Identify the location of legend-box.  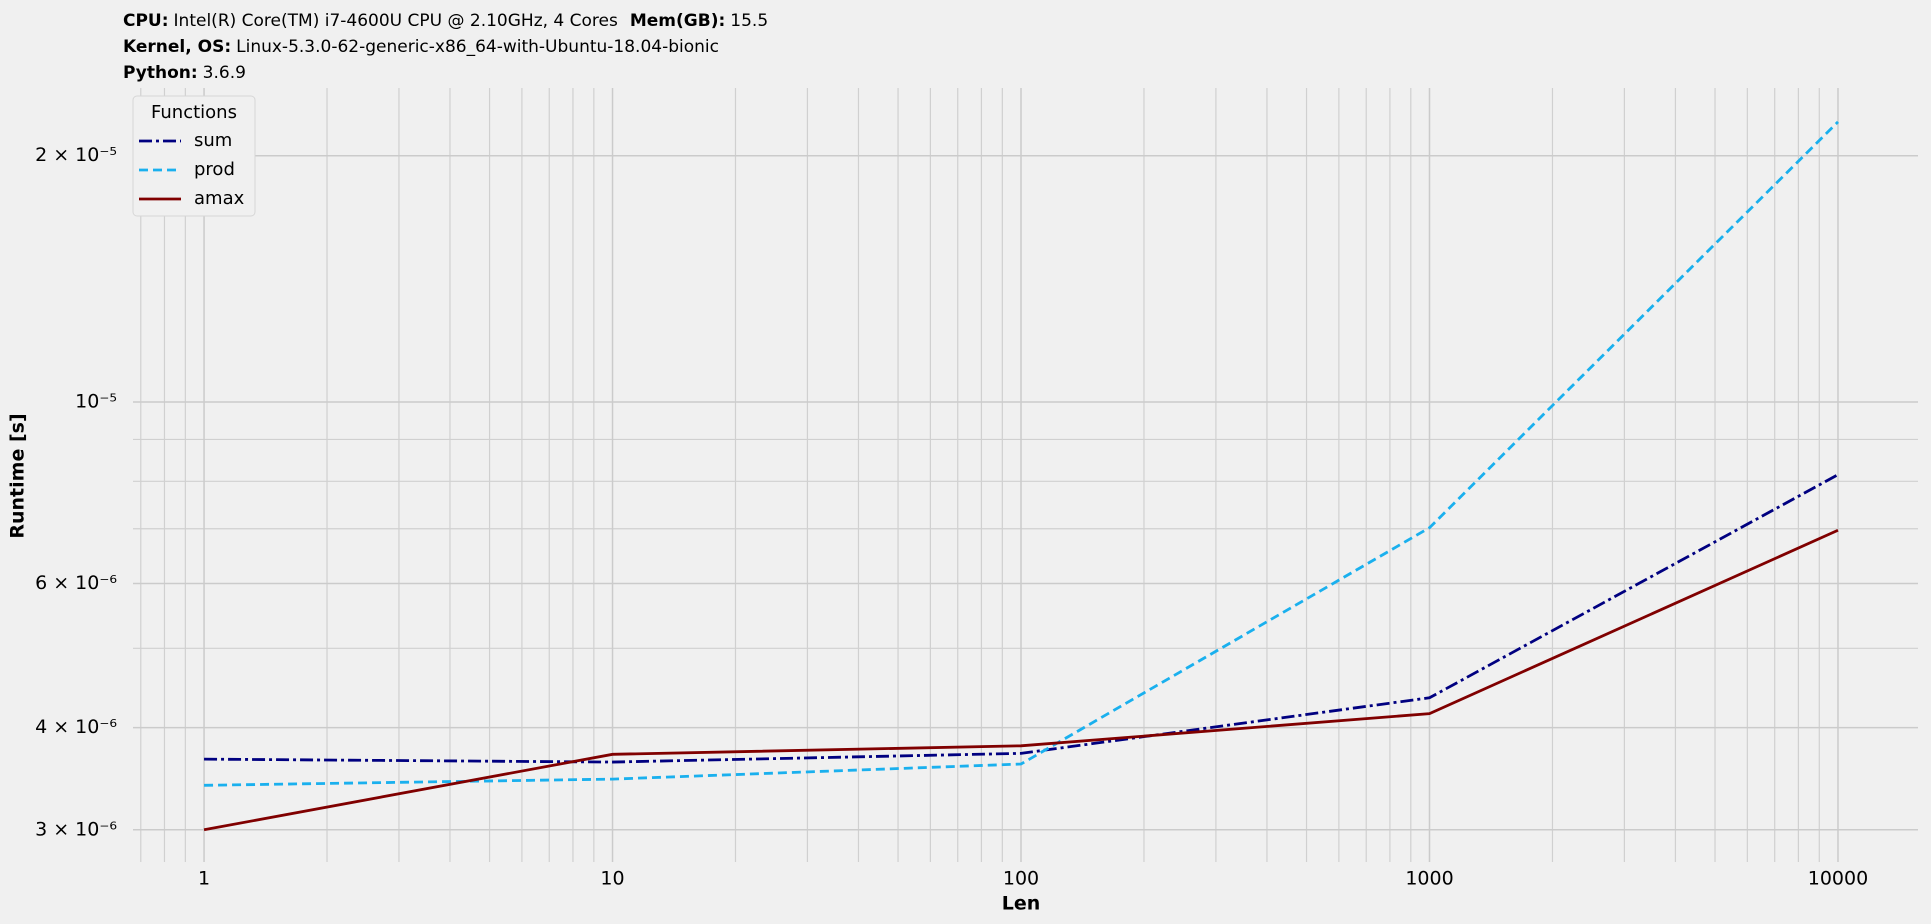
(194, 156).